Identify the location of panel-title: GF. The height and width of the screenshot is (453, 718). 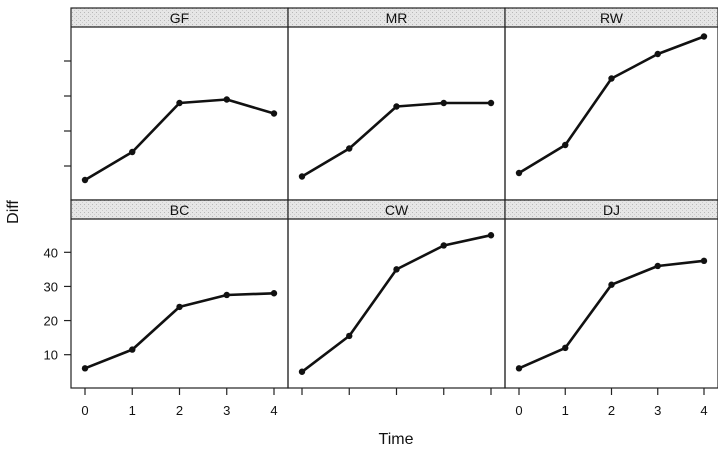
(179, 18).